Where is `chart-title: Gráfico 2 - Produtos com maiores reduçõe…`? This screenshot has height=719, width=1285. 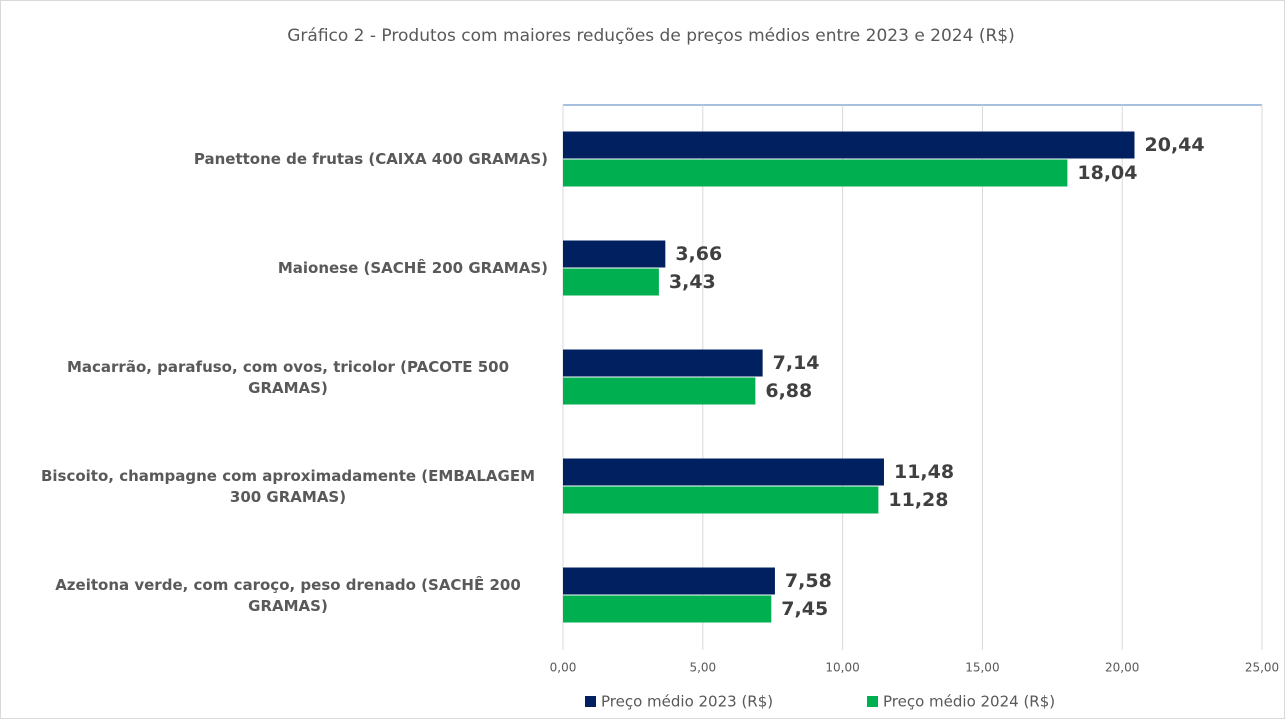
chart-title: Gráfico 2 - Produtos com maiores reduçõe… is located at coordinates (651, 36).